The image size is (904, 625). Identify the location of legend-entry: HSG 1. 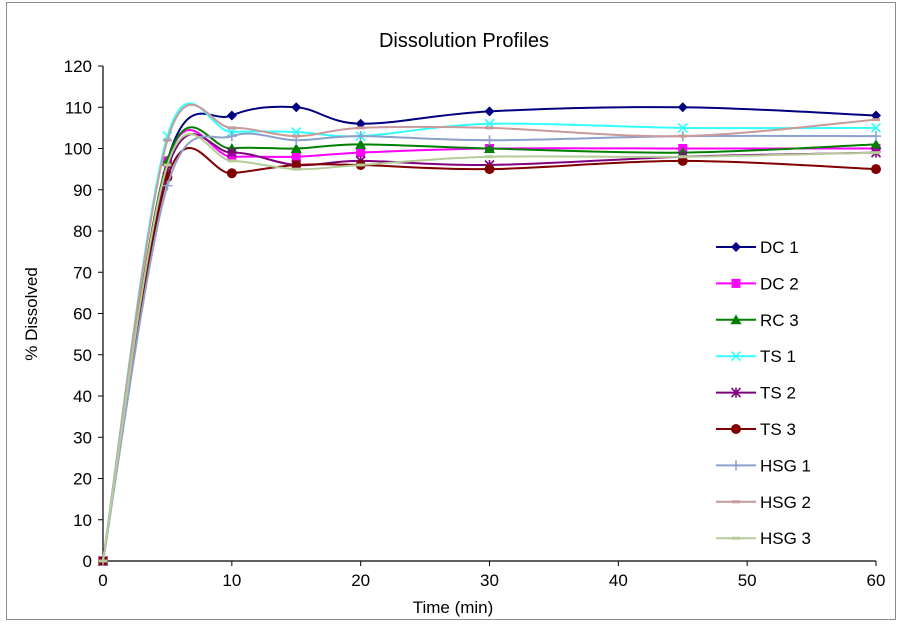
(763, 465).